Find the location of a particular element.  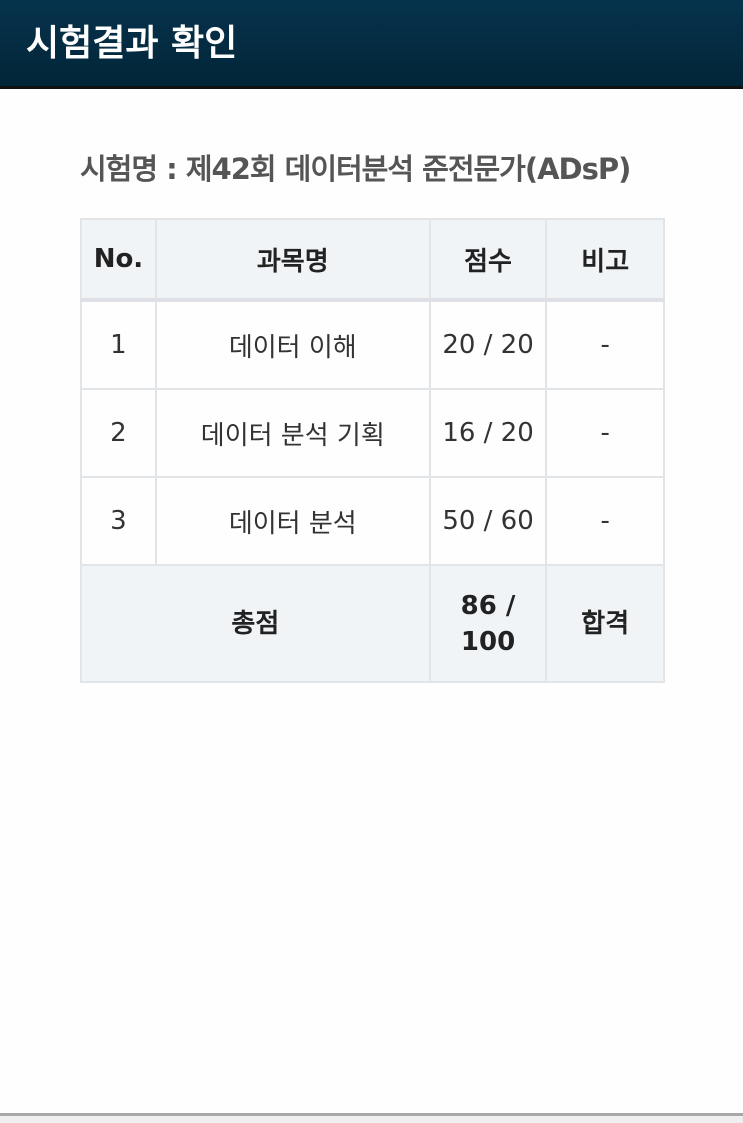

table-row: 3 데이터 분석 50 / 60- is located at coordinates (372, 521).